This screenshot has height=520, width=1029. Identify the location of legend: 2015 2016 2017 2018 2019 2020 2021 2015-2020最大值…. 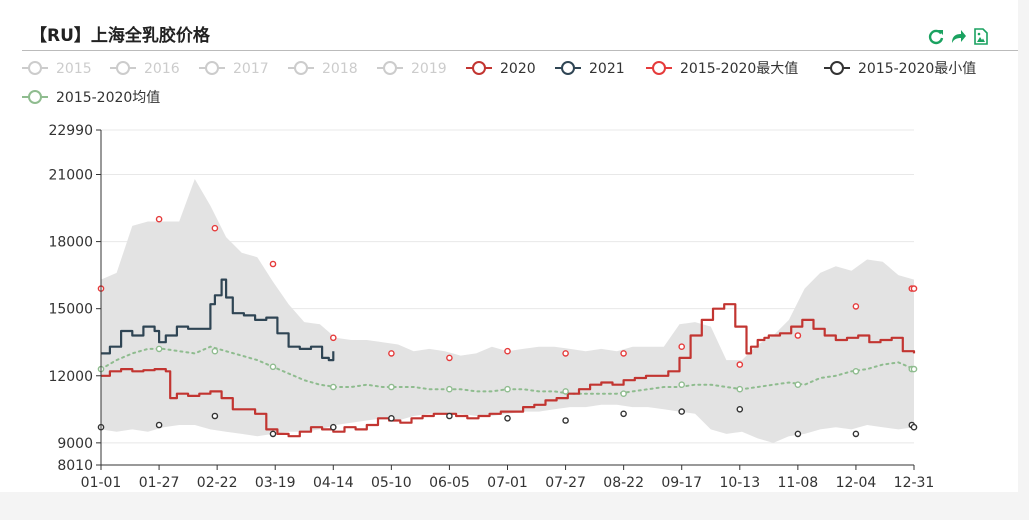
(499, 83).